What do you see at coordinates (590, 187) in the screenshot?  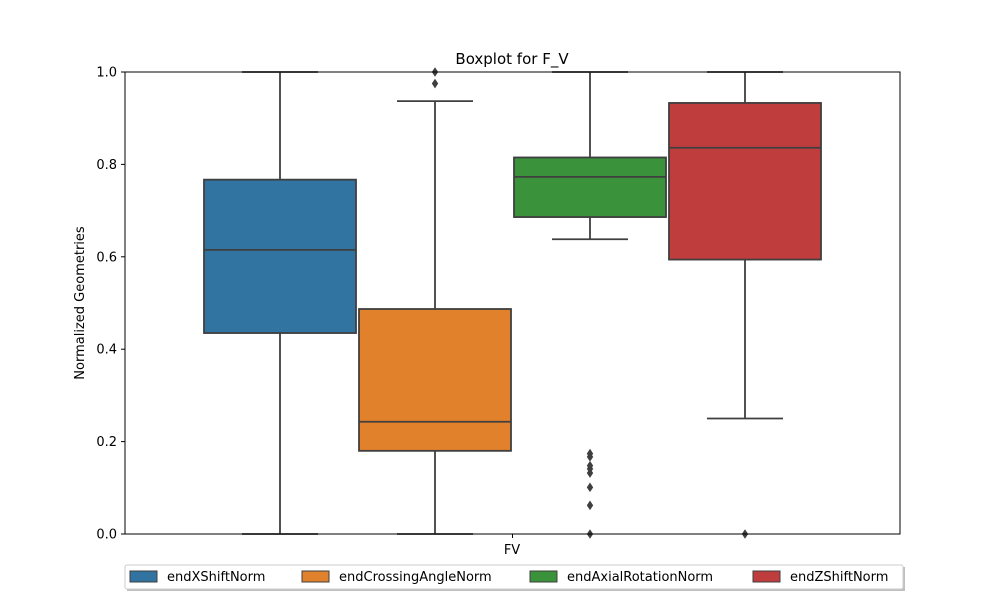 I see `box-endAxialRotationNorm` at bounding box center [590, 187].